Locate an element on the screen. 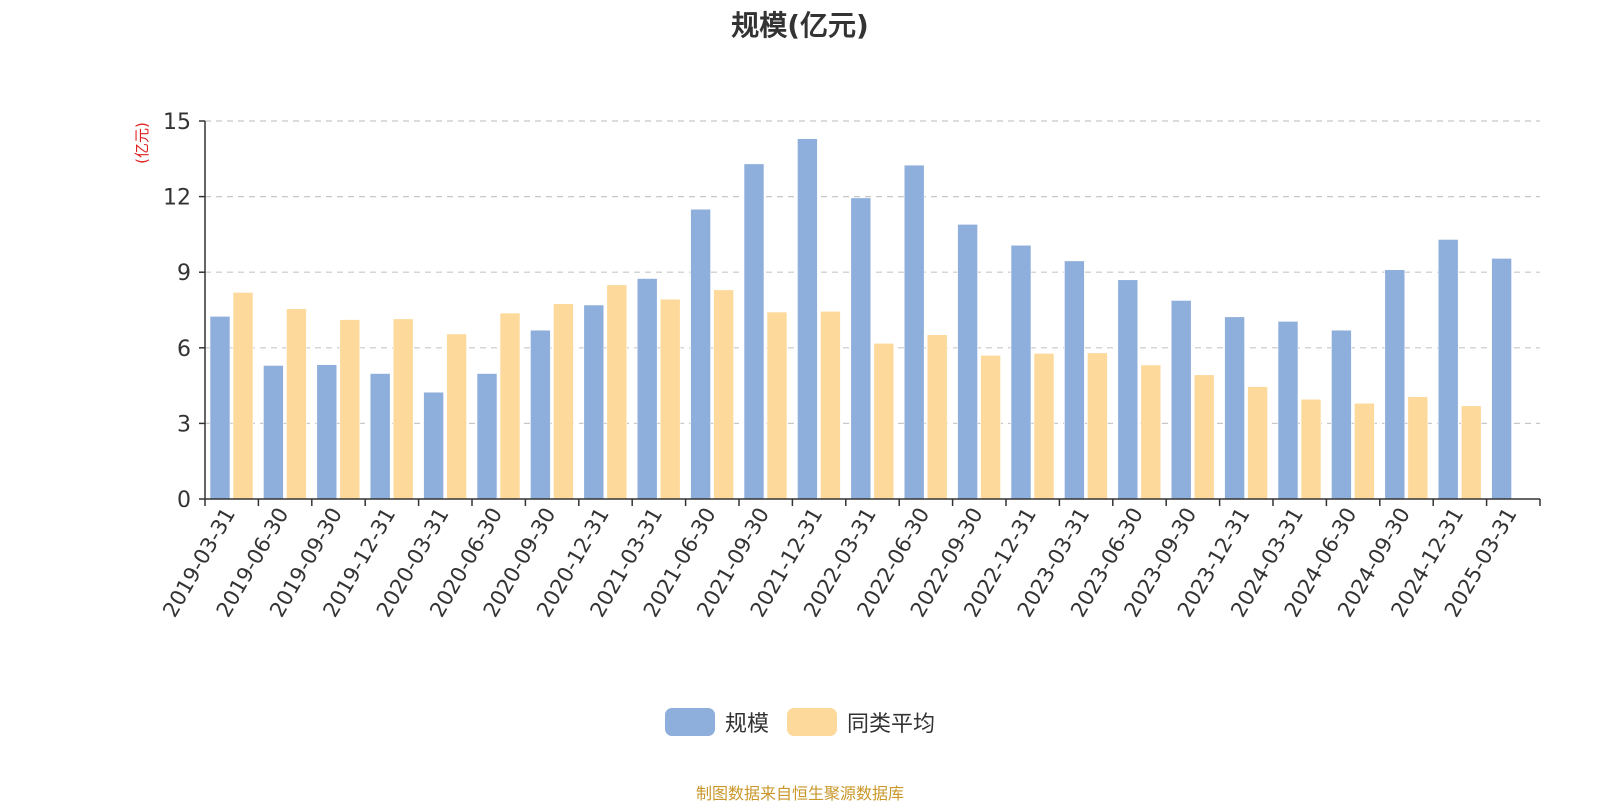 This screenshot has width=1600, height=804. y-tick-label: 15 is located at coordinates (177, 122).